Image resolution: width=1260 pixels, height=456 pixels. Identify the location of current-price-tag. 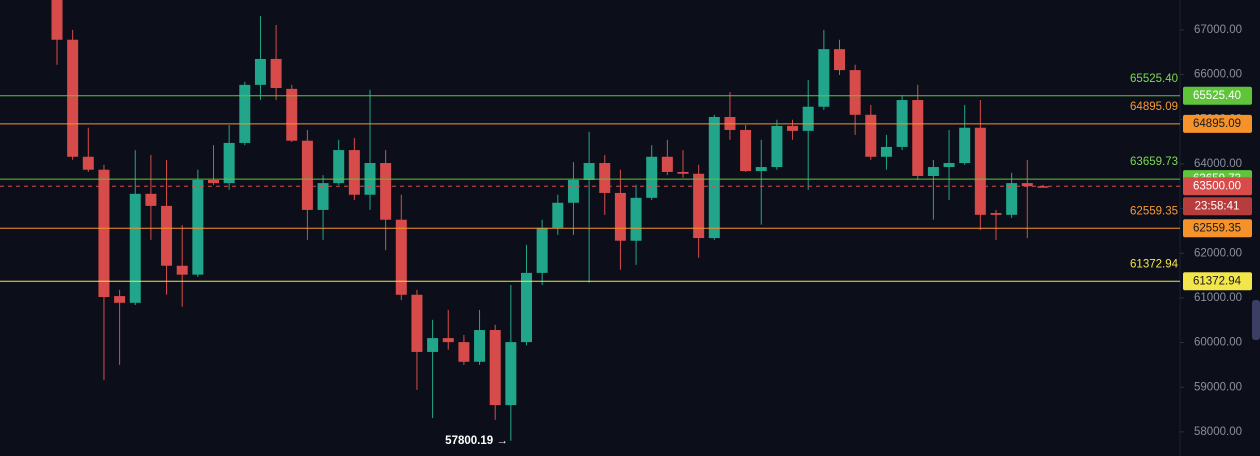
(1217, 186).